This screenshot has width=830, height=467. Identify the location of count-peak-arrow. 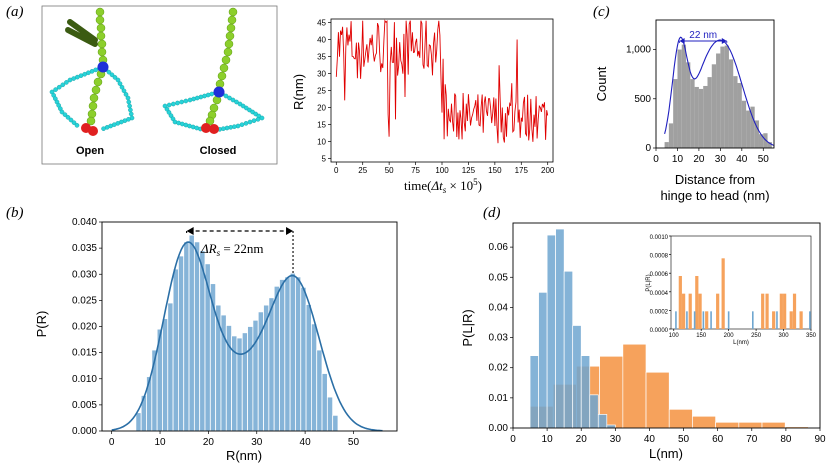
(703, 41).